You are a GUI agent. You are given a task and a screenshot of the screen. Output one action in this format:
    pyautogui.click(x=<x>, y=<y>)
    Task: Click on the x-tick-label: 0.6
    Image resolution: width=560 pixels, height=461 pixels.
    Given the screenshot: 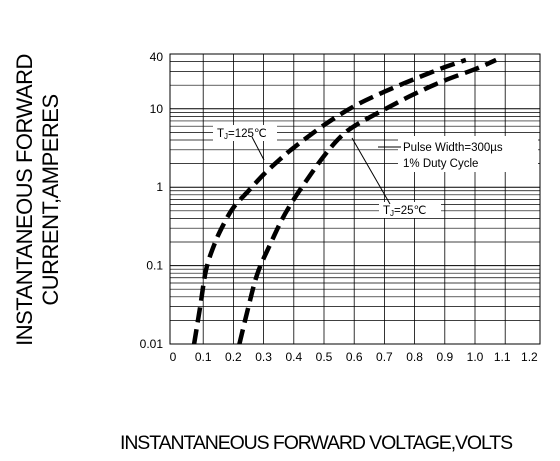 What is the action you would take?
    pyautogui.click(x=354, y=357)
    